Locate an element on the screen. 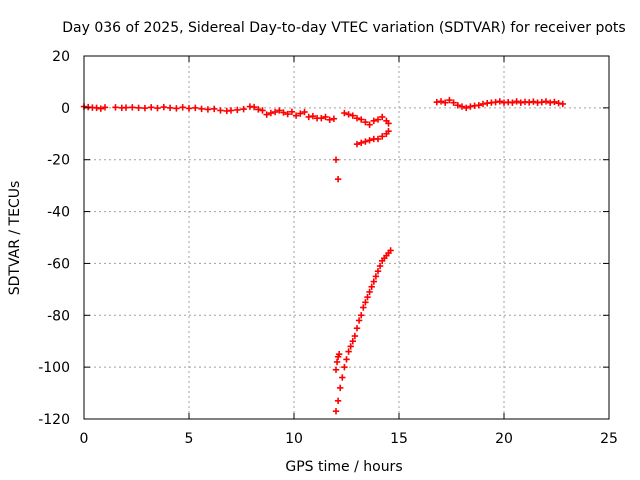 This screenshot has width=640, height=480. y-tick-label: 20 is located at coordinates (61, 57).